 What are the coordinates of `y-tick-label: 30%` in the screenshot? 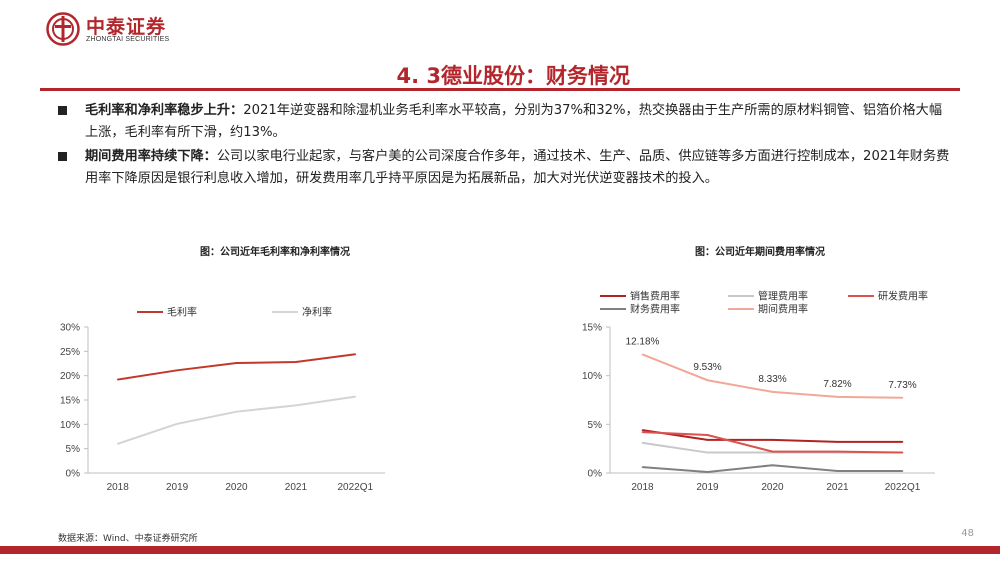 It's located at (70, 328).